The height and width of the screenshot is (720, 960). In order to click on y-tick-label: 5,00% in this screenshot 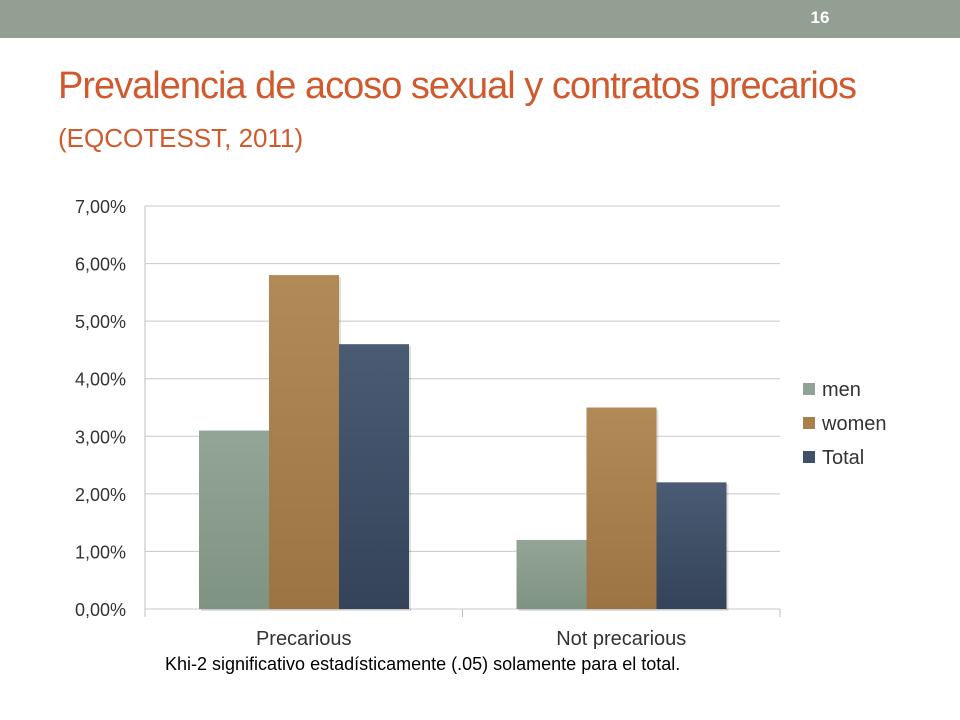, I will do `click(100, 322)`.